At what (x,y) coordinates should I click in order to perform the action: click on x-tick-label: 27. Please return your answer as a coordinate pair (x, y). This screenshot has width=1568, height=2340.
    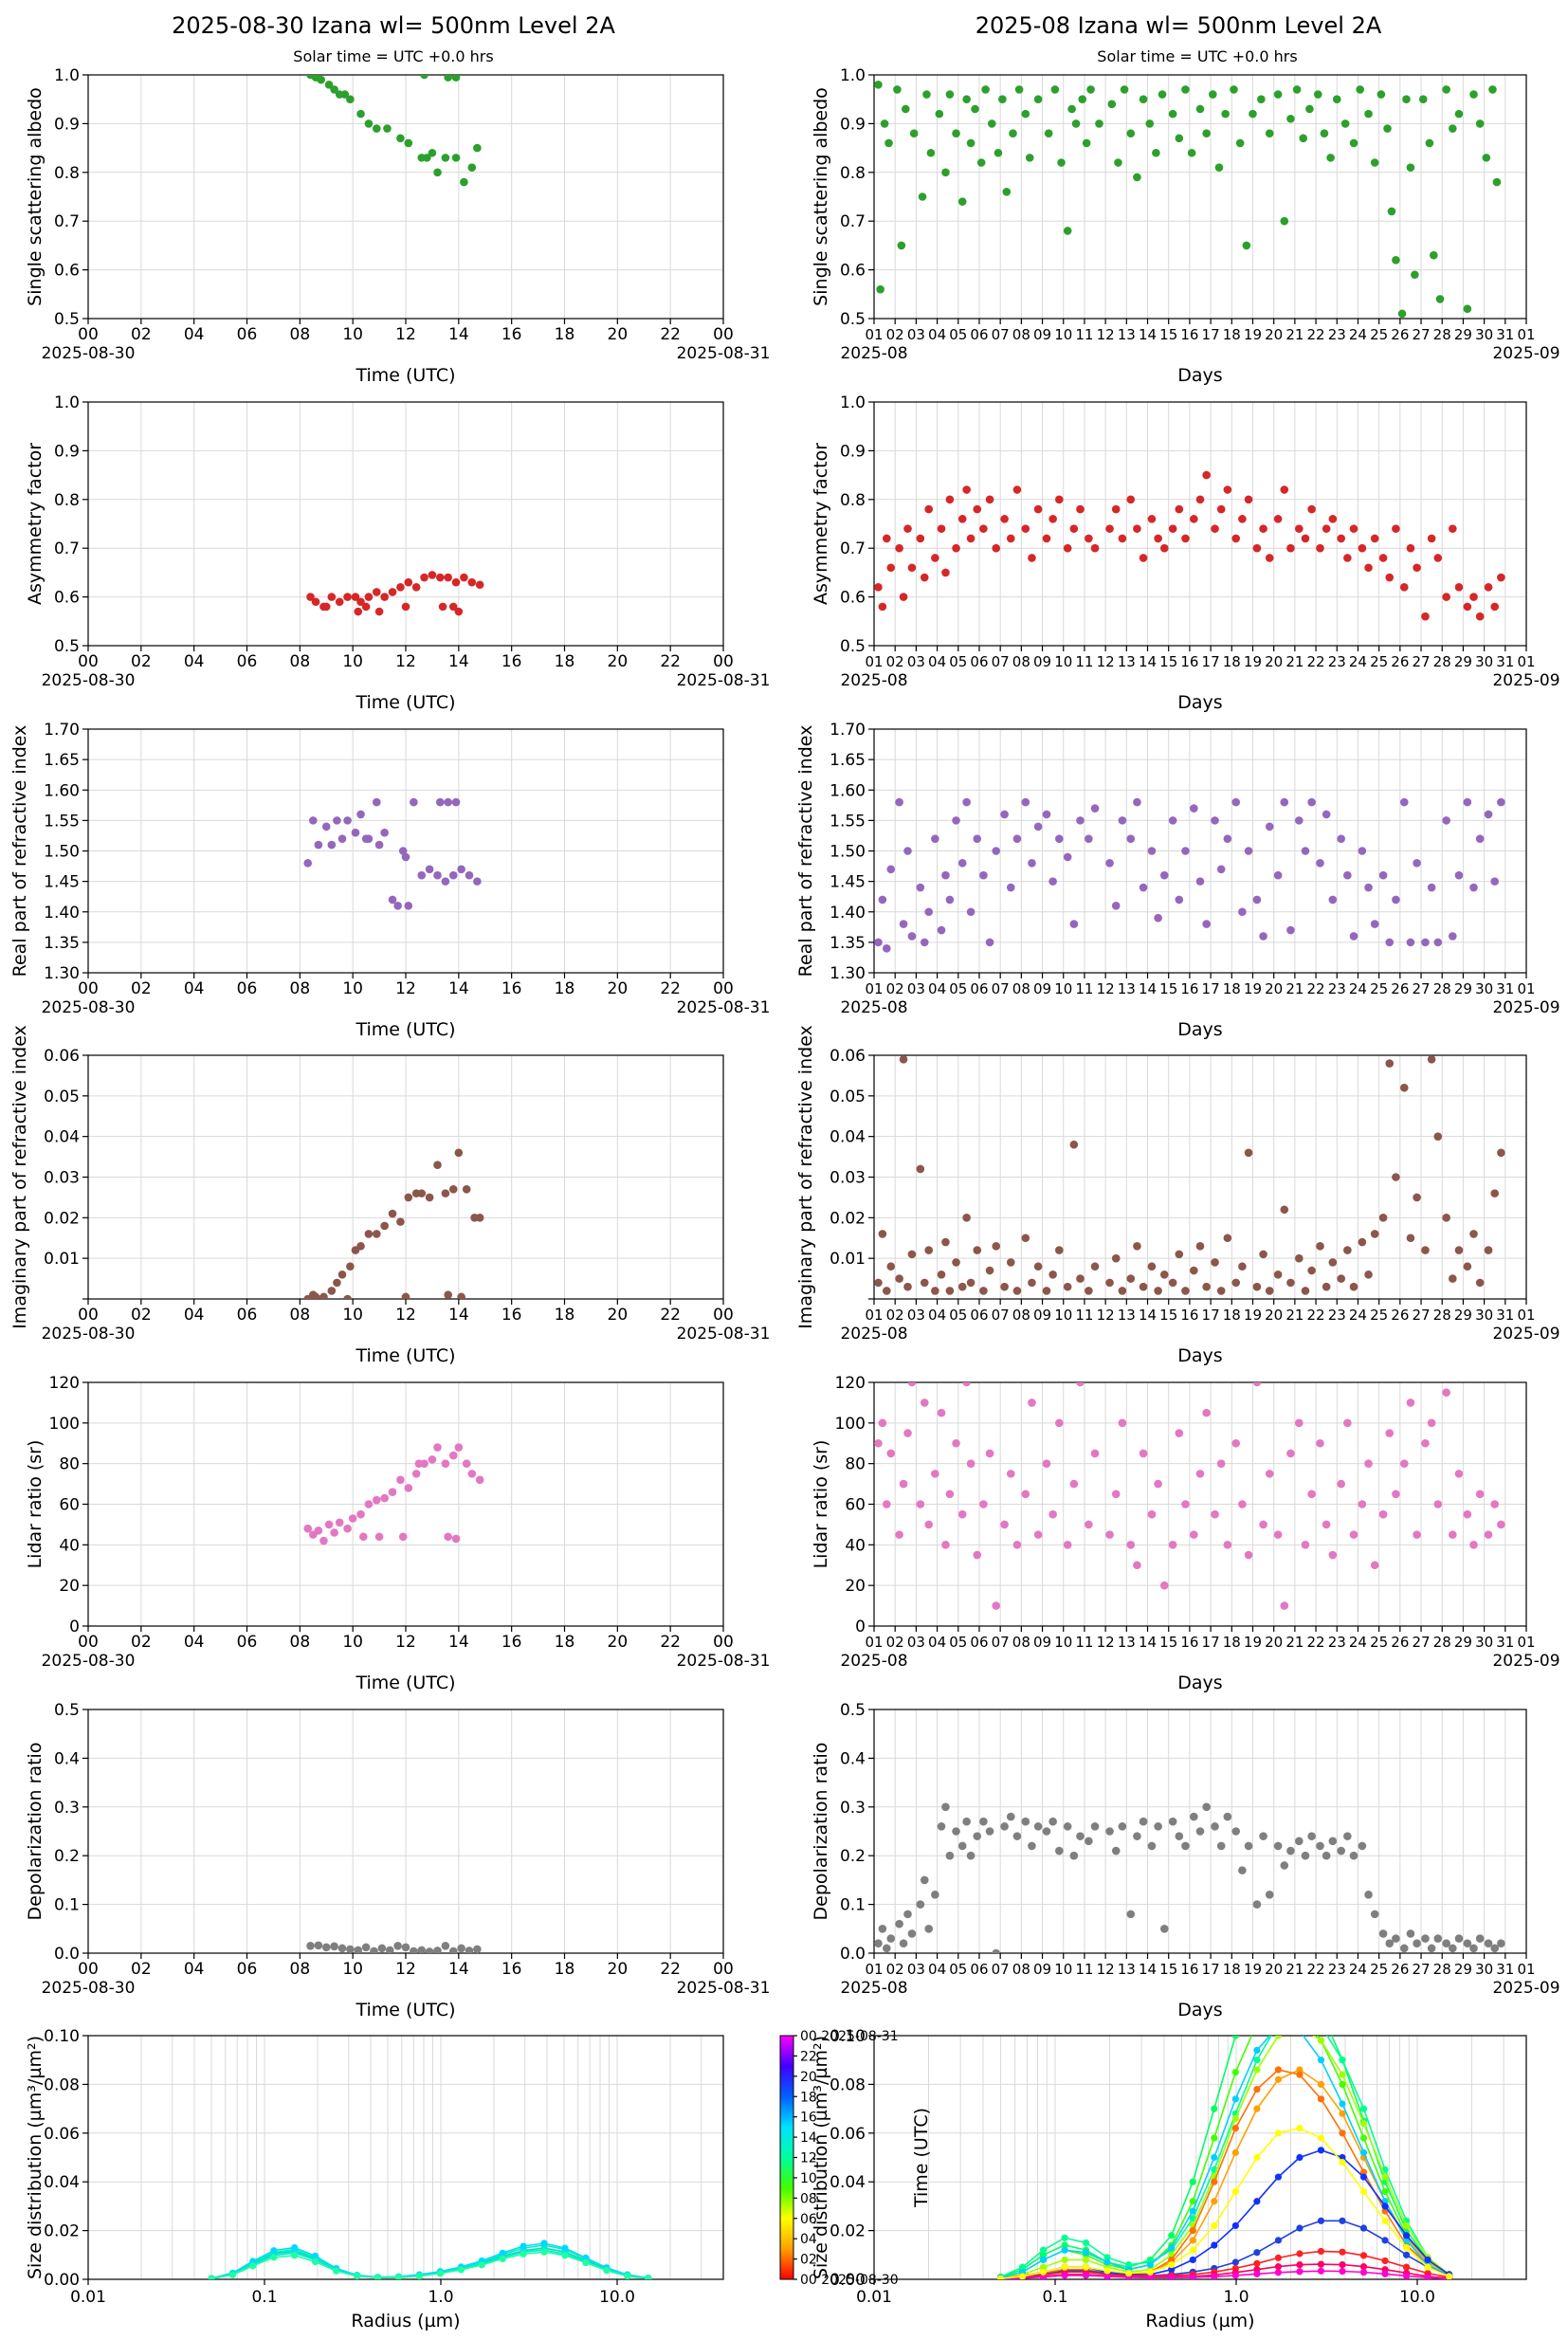
    Looking at the image, I should click on (1421, 1642).